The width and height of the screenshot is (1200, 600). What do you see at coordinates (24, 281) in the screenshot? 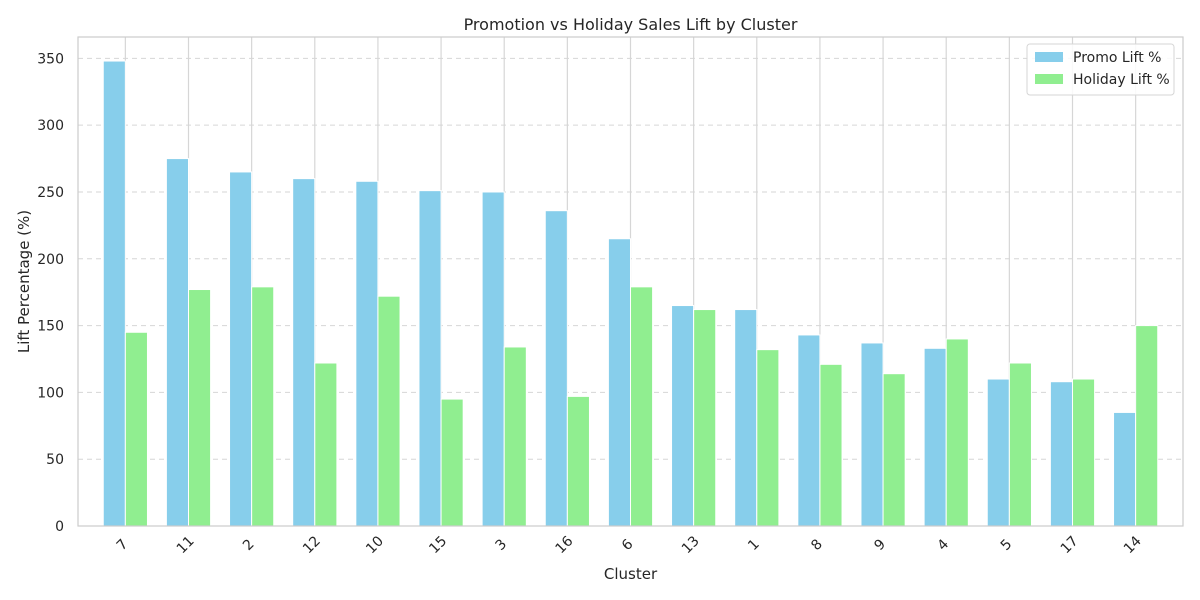
I see `y-axis-label: Lift Percentage (%)` at bounding box center [24, 281].